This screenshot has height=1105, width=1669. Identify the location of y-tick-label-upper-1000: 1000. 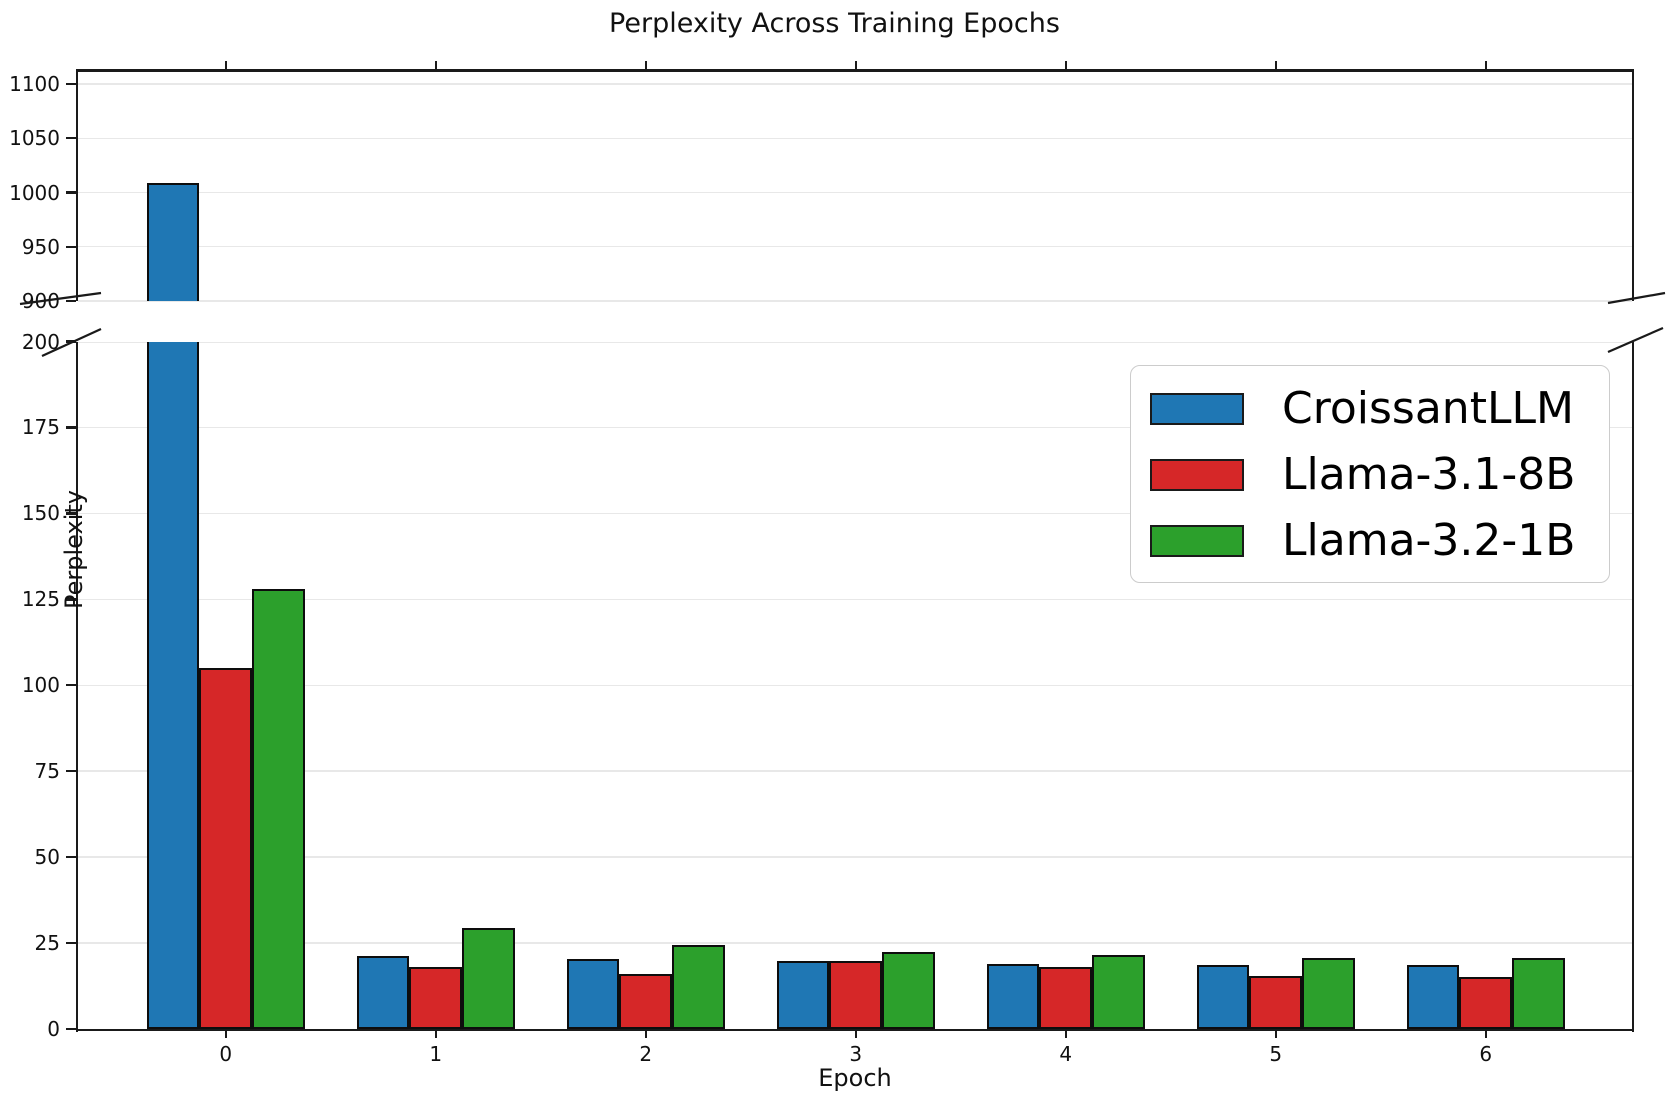
(34, 192).